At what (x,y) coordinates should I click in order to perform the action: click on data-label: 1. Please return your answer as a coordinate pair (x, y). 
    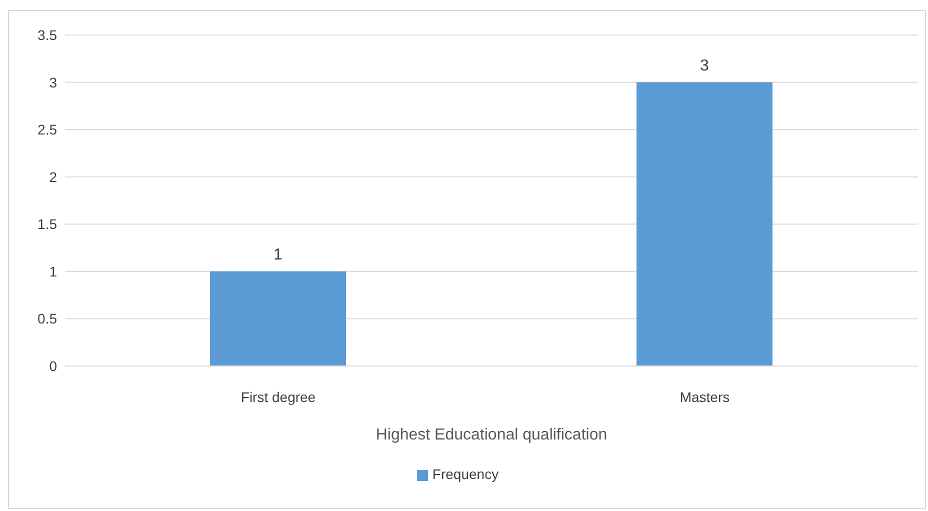
    Looking at the image, I should click on (278, 255).